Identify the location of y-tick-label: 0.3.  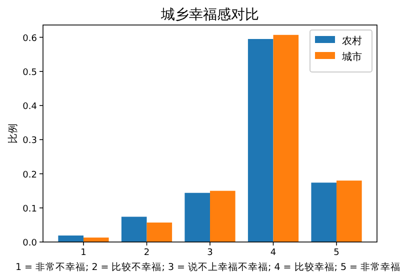
(29, 141).